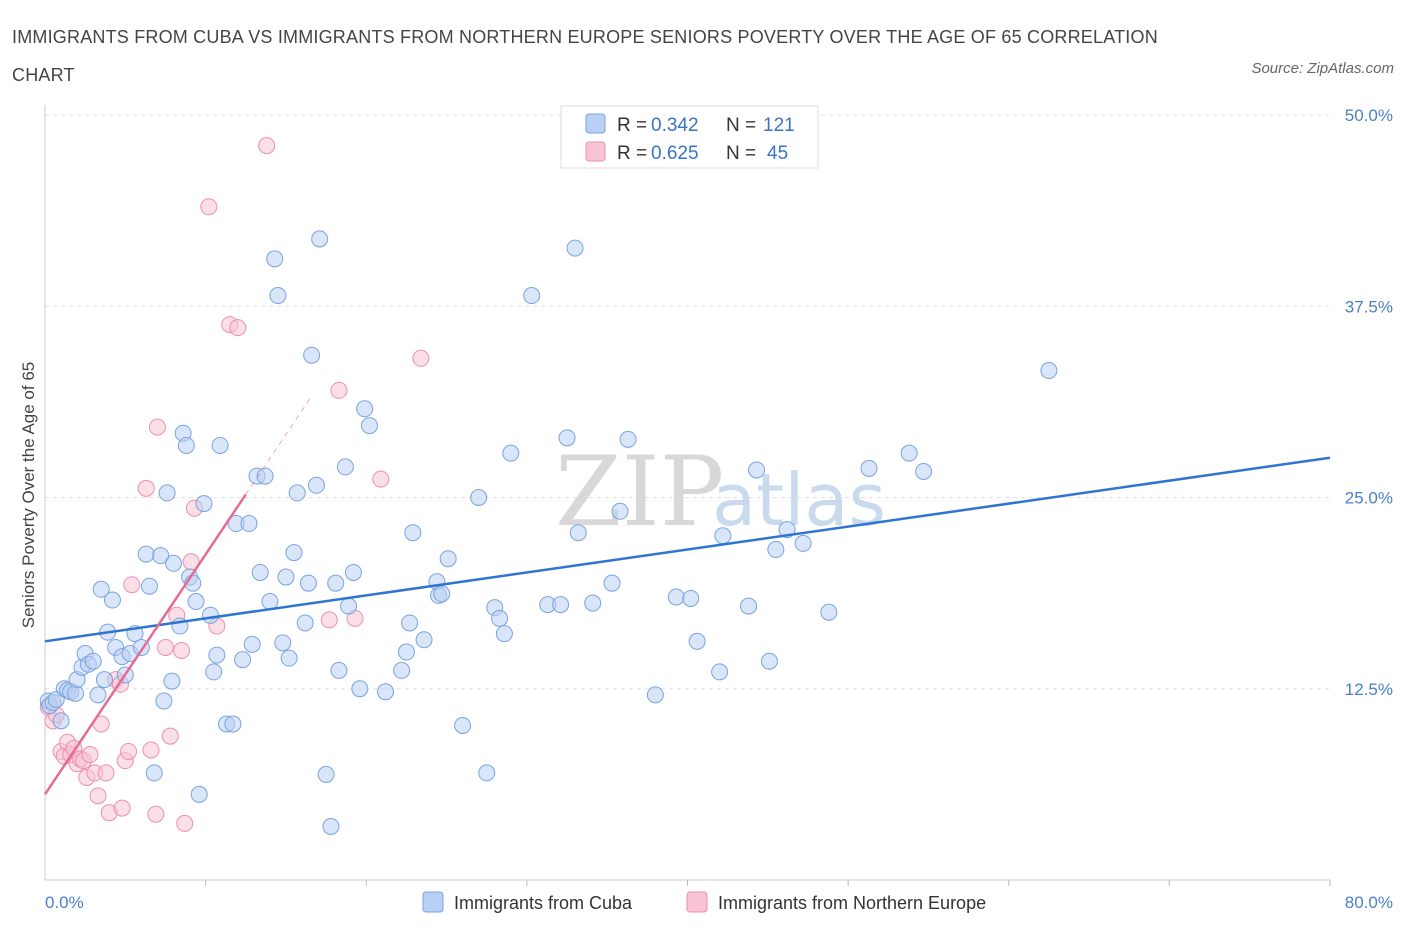 Image resolution: width=1406 pixels, height=930 pixels. Describe the element at coordinates (28, 495) in the screenshot. I see `y-axis-label: Seniors Poverty Over the Age of 65` at that location.